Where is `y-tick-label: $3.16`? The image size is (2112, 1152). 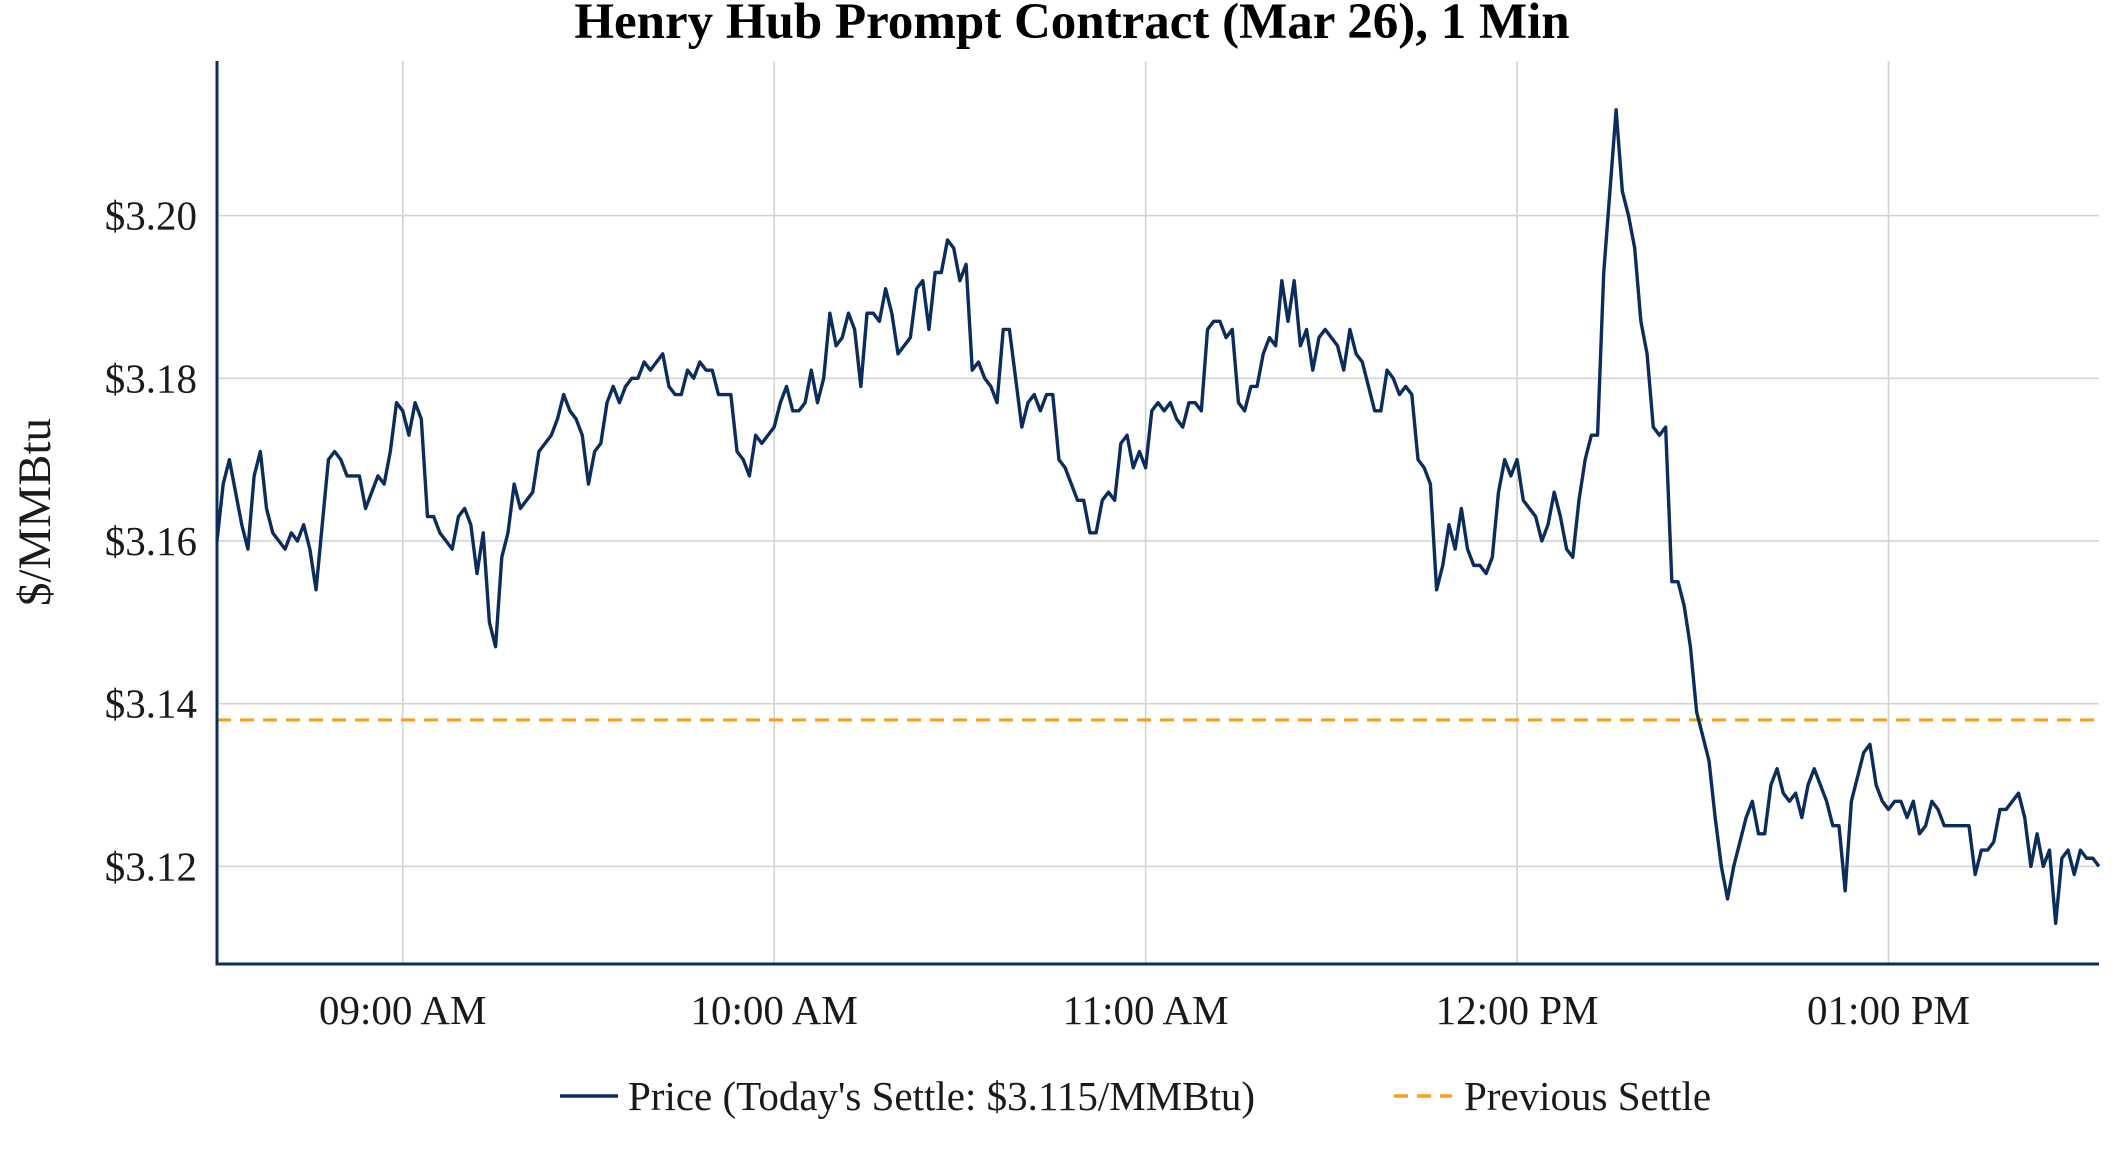 y-tick-label: $3.16 is located at coordinates (151, 541).